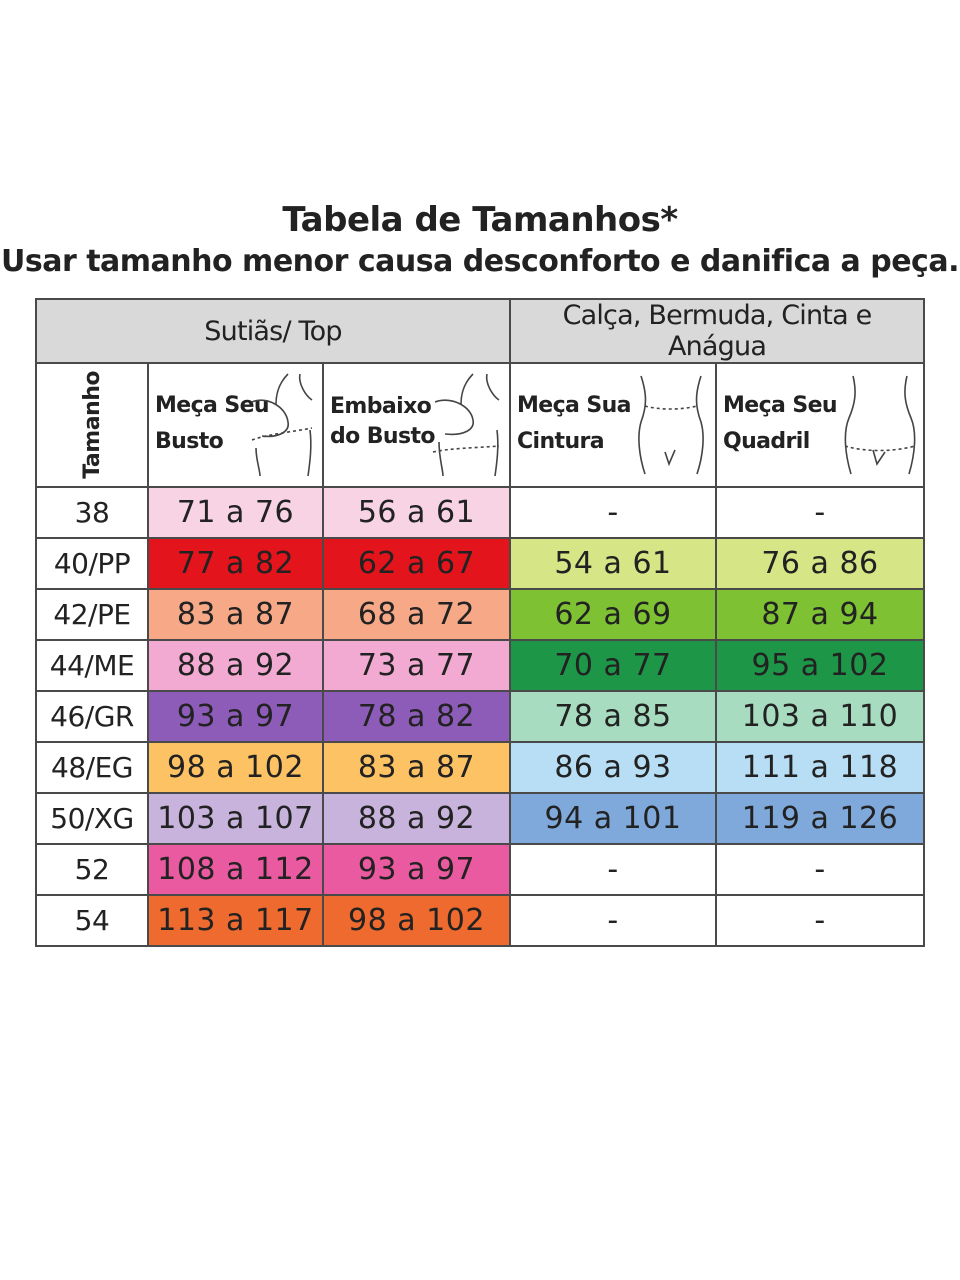 This screenshot has width=960, height=1280. I want to click on embaixo-cell: 68 a 72, so click(416, 614).